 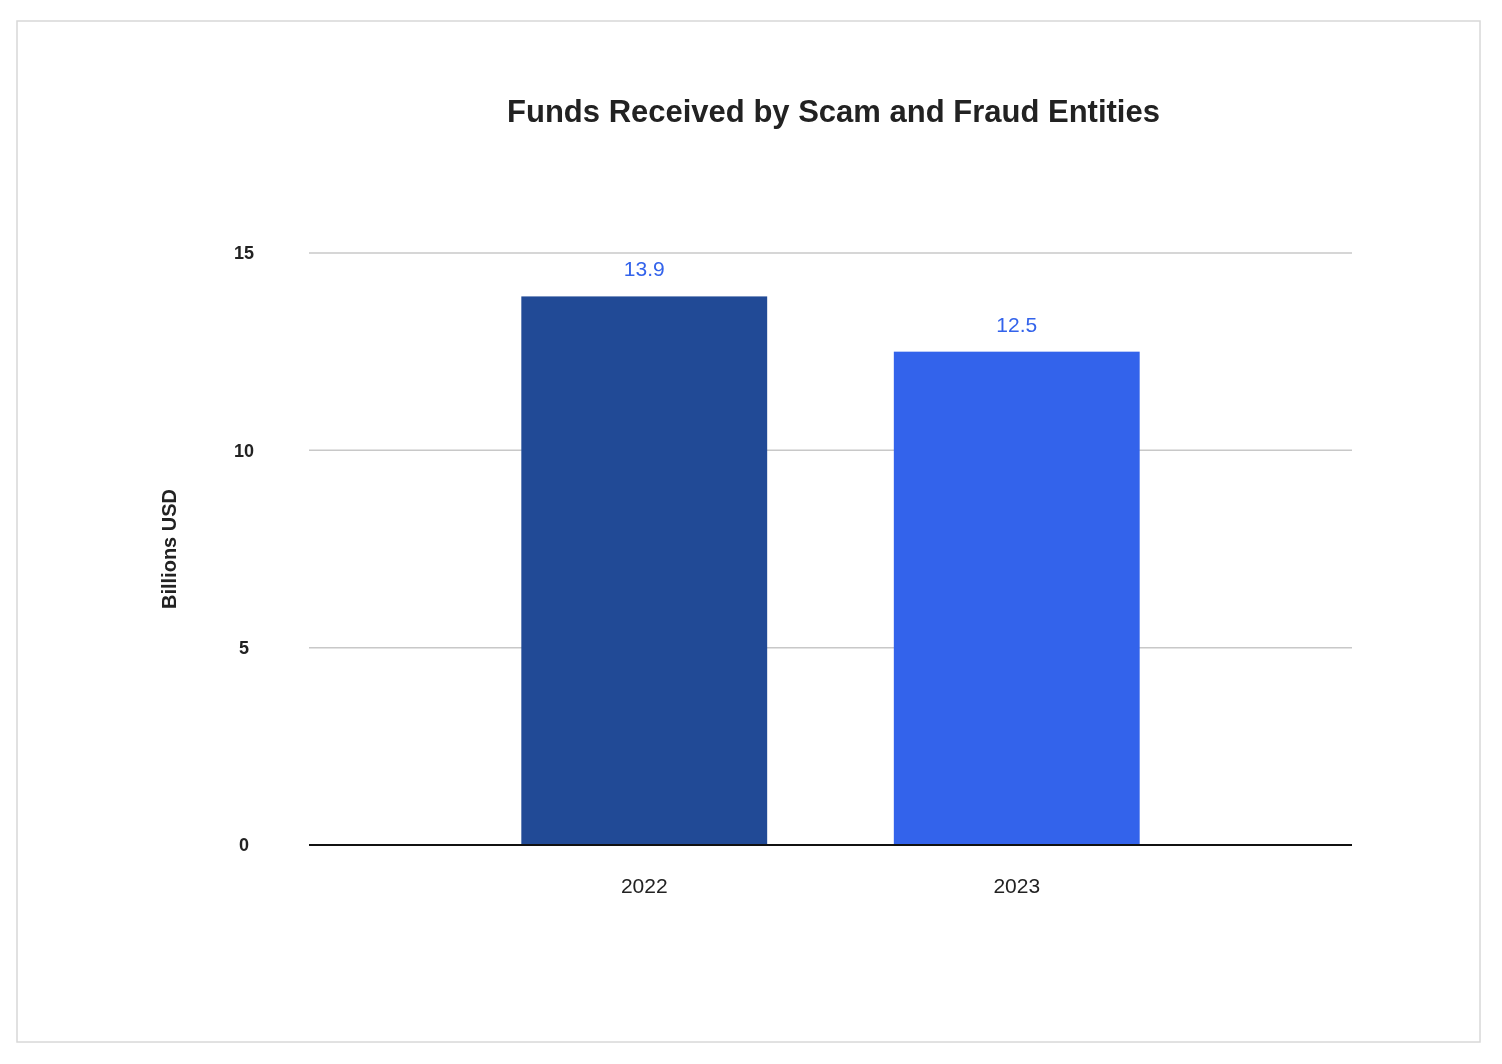 What do you see at coordinates (244, 845) in the screenshot?
I see `y-tick-label: 0` at bounding box center [244, 845].